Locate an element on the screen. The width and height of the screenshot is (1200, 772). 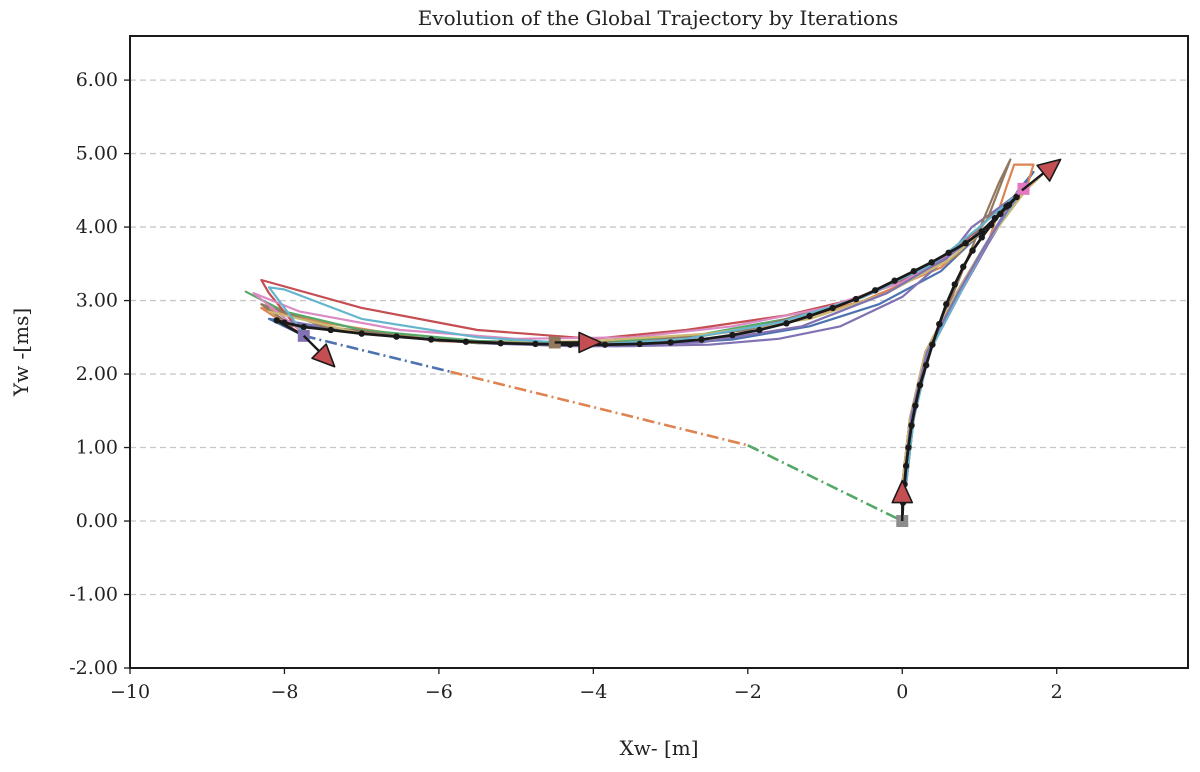
y-axis-ticks: -2.00 -1.00 0.00 1.00 2.00 3.00 4.00 5.00 6.00 is located at coordinates (99, 374).